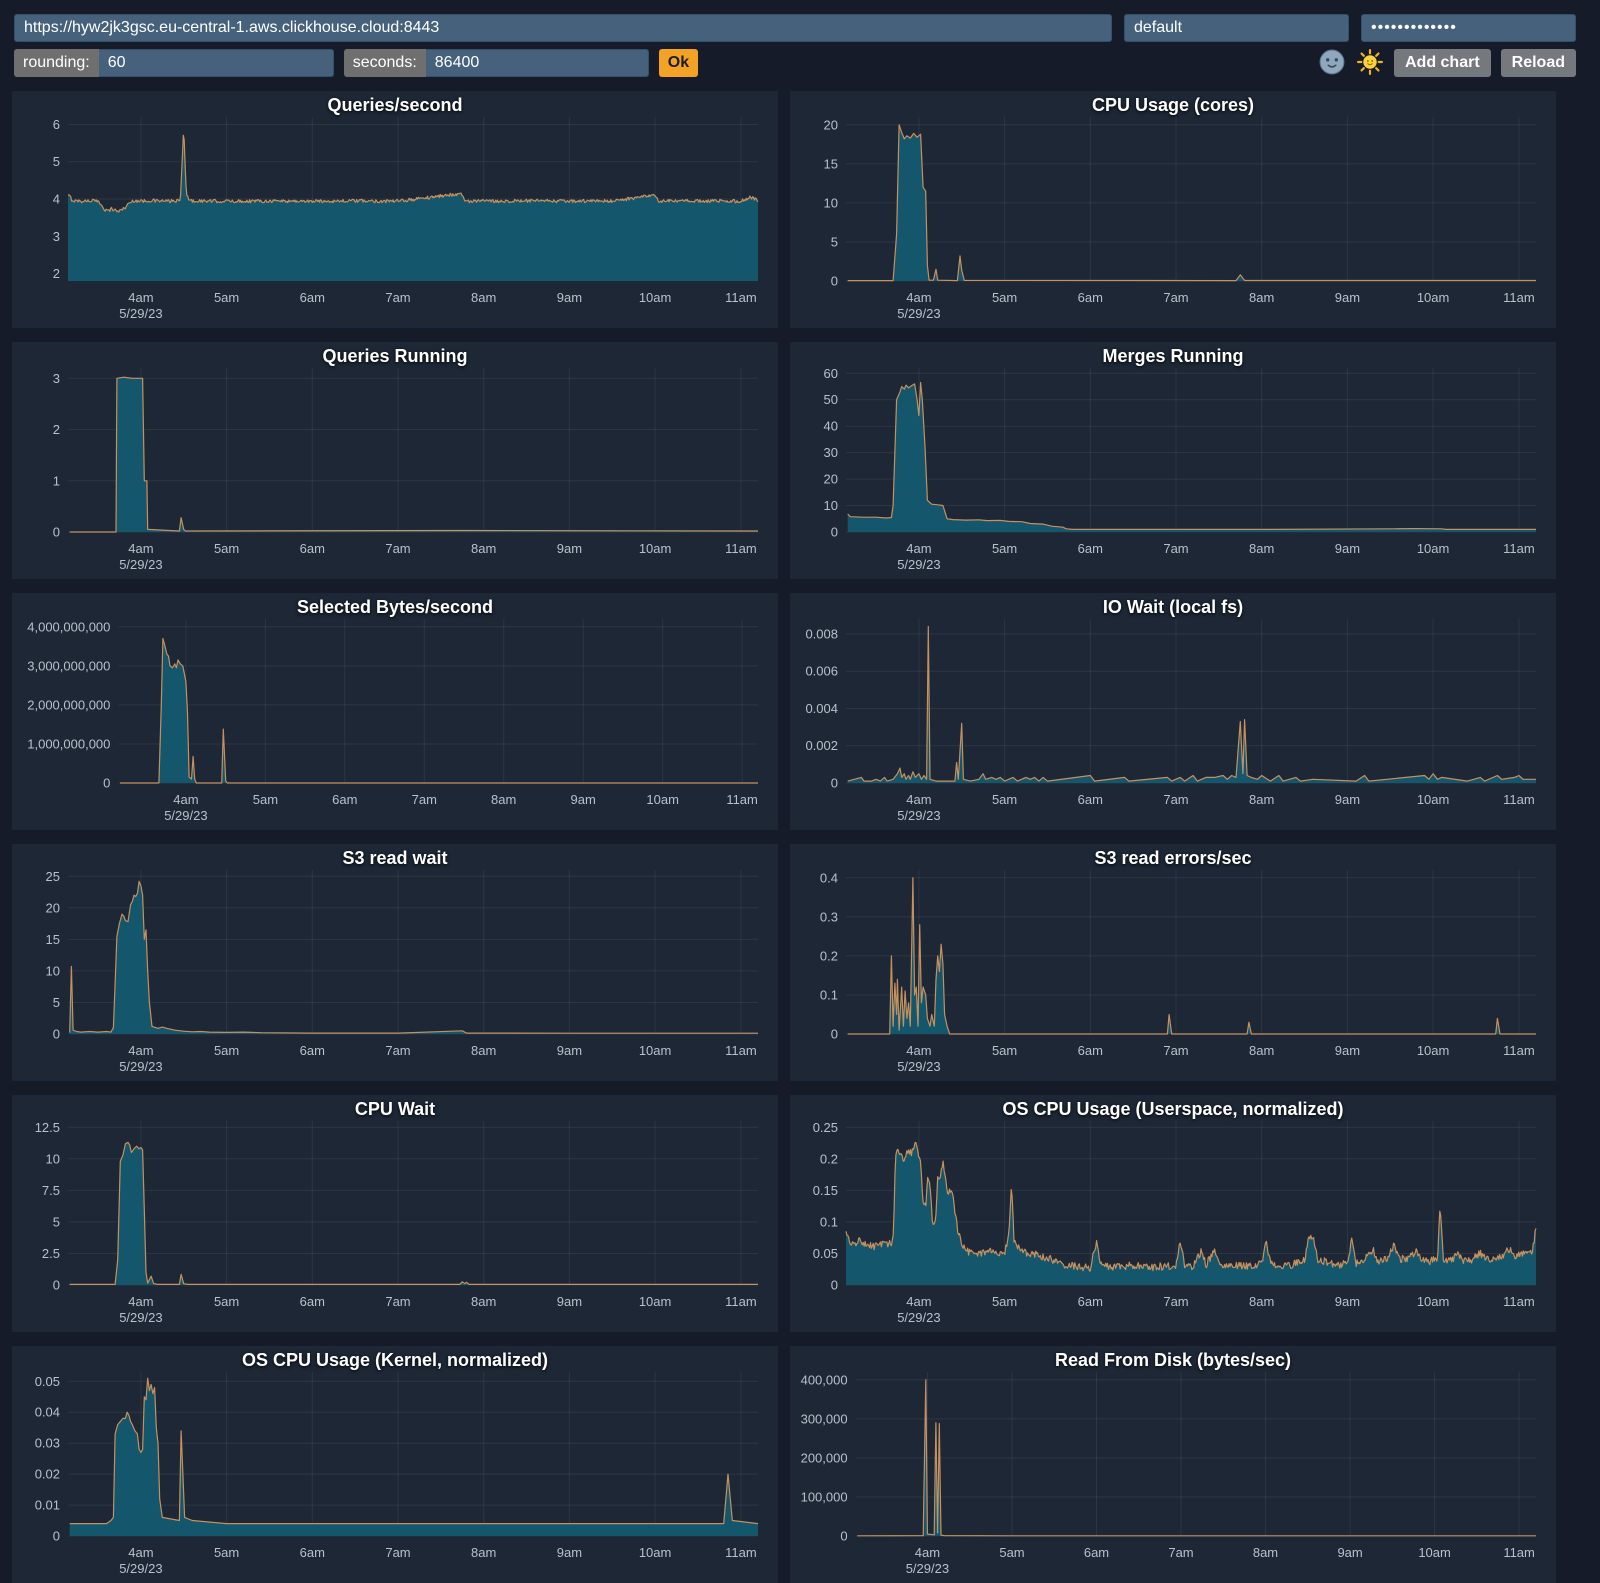  I want to click on light-theme-toggle, so click(1370, 63).